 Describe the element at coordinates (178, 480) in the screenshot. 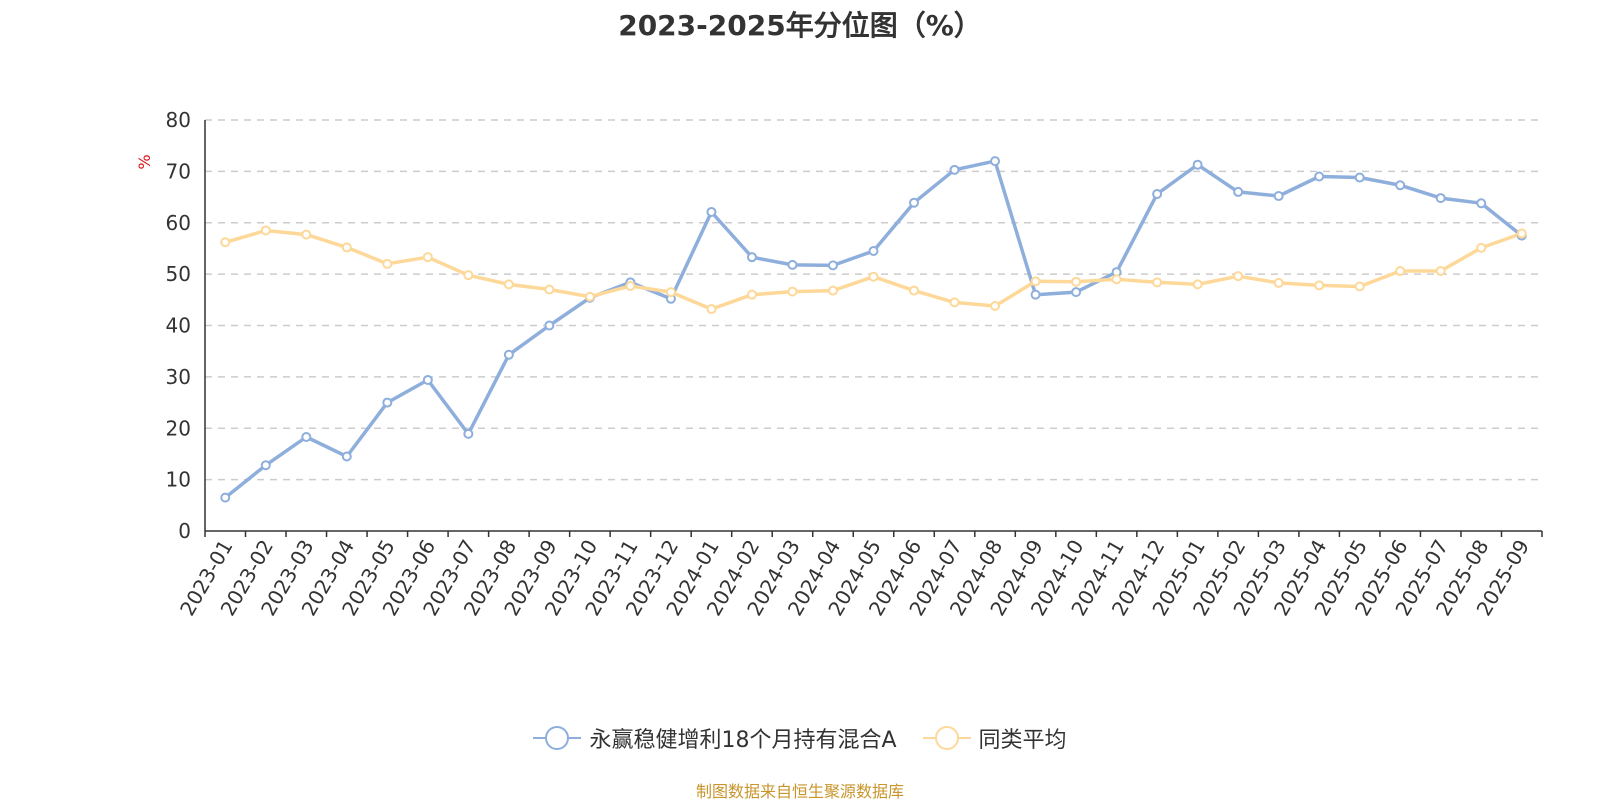

I see `y-tick-label: 10` at that location.